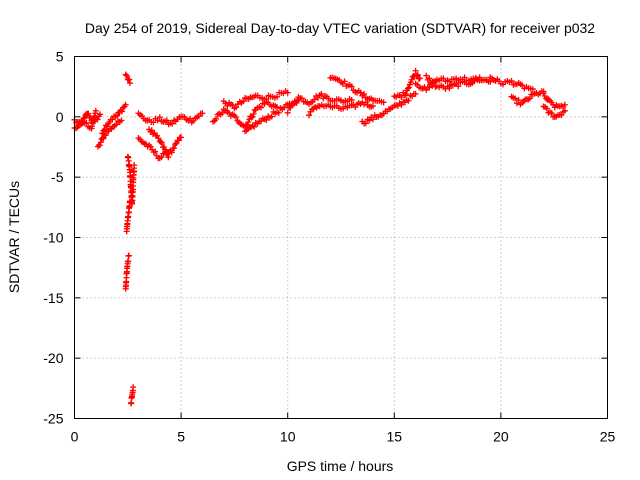  I want to click on y-tick-label: -20, so click(53, 358).